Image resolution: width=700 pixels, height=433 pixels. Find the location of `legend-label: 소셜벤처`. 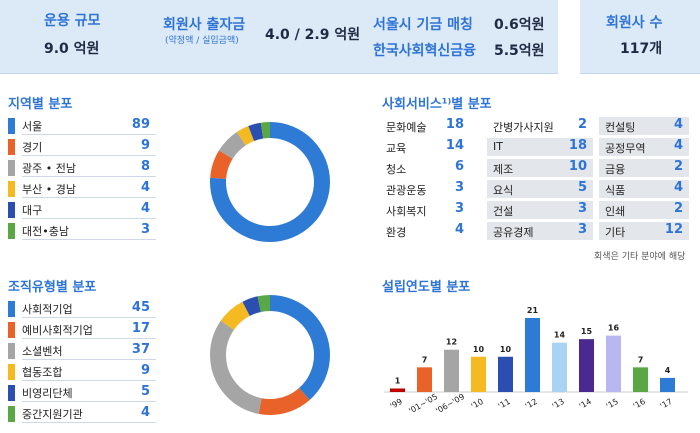

legend-label: 소셜벤처 is located at coordinates (42, 351).